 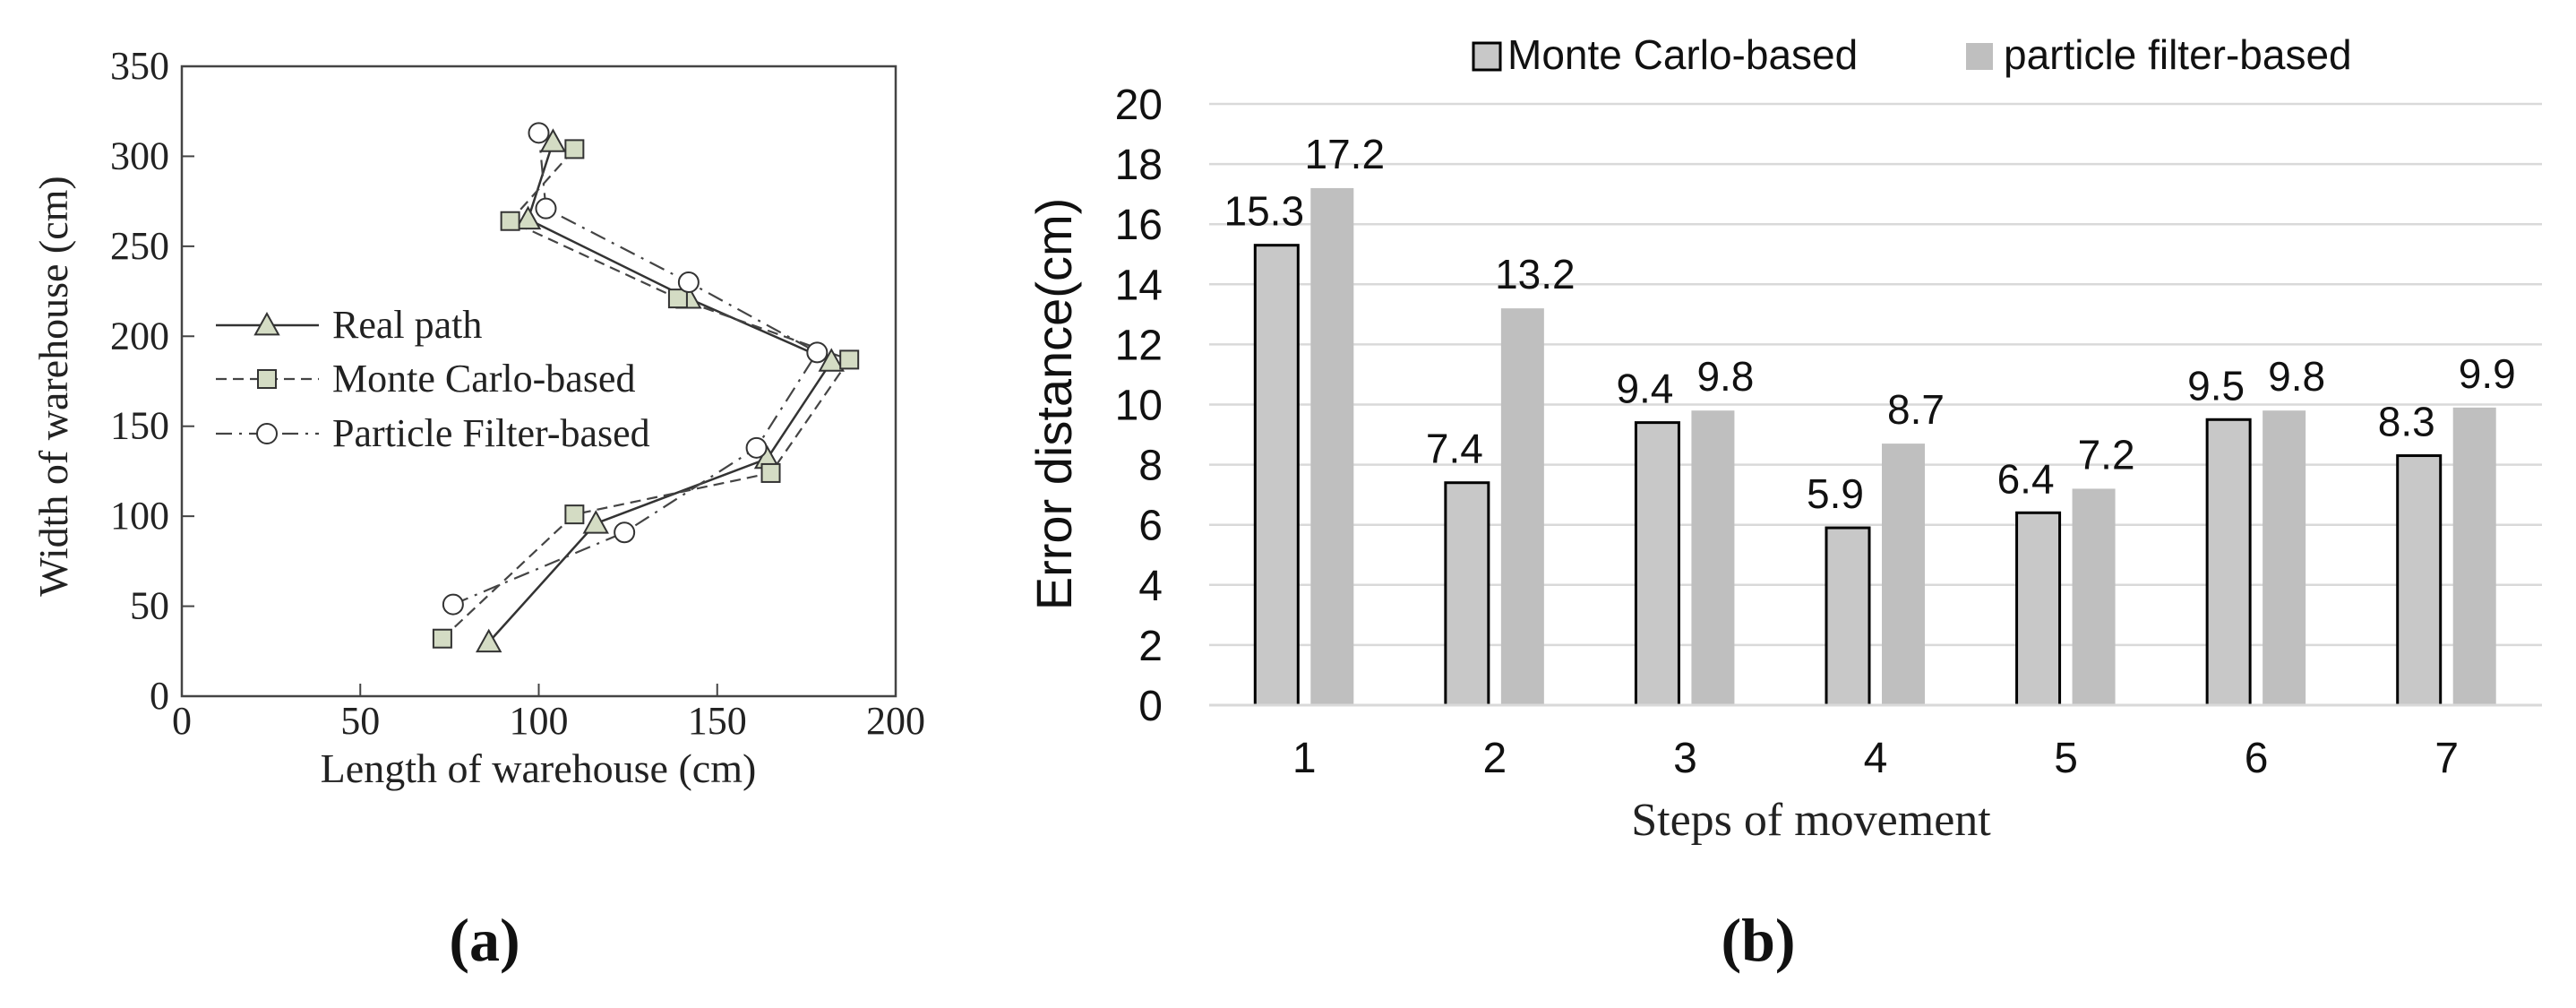 What do you see at coordinates (2106, 454) in the screenshot?
I see `panel-b-data-label: 7.2` at bounding box center [2106, 454].